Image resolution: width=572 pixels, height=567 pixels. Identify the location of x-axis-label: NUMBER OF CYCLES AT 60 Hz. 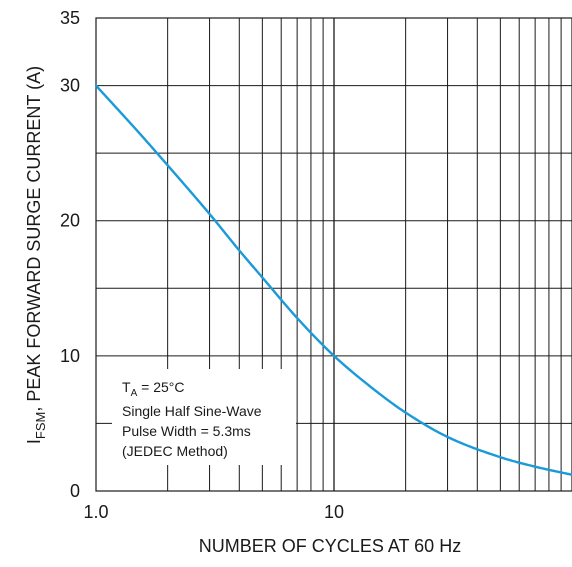
(330, 546).